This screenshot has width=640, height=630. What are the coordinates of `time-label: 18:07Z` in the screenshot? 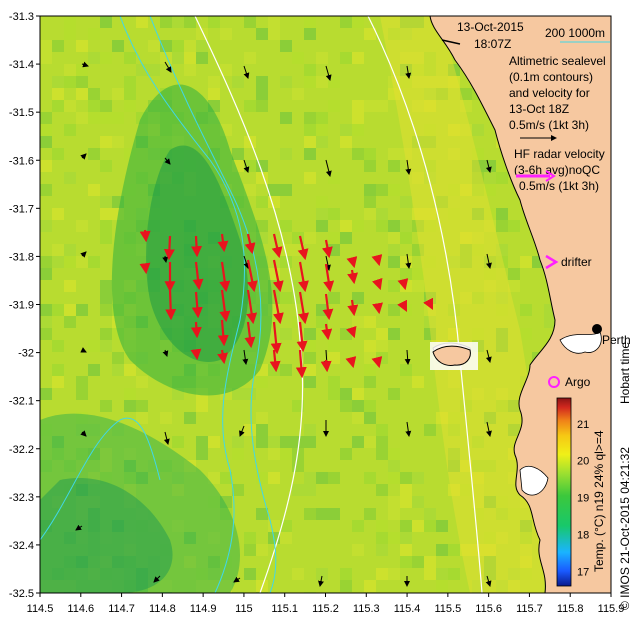 It's located at (492, 44).